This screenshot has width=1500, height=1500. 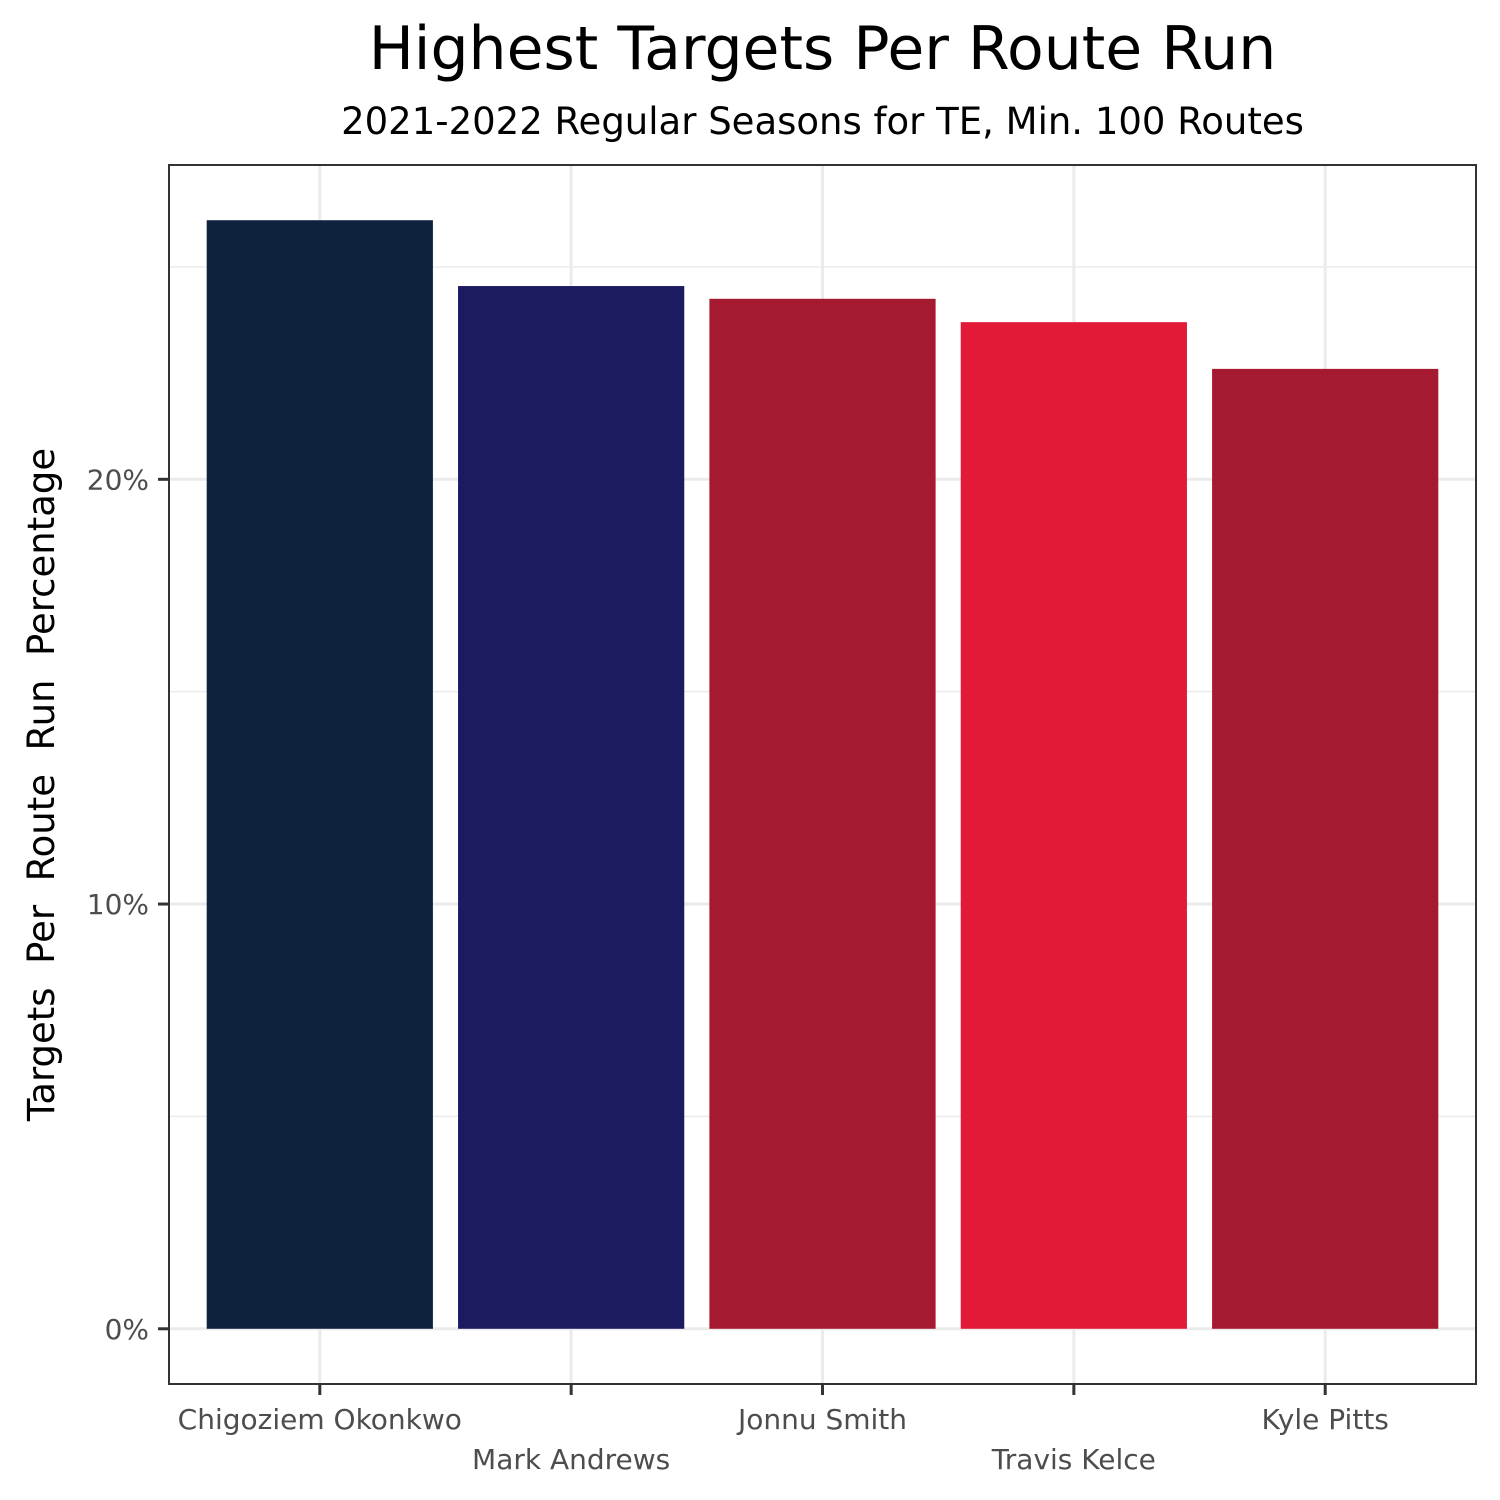 I want to click on chart-title: Highest Targets Per Route Run, so click(x=822, y=49).